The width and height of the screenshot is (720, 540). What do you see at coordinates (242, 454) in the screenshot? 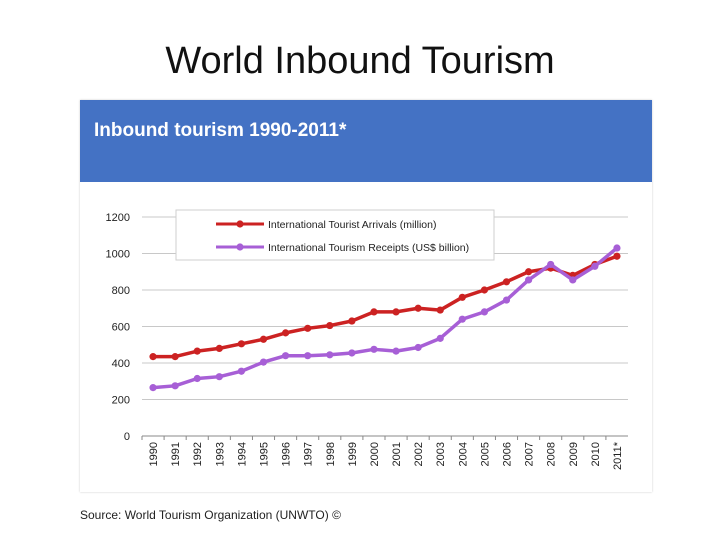
I see `x-tick-label-1994: 1994` at bounding box center [242, 454].